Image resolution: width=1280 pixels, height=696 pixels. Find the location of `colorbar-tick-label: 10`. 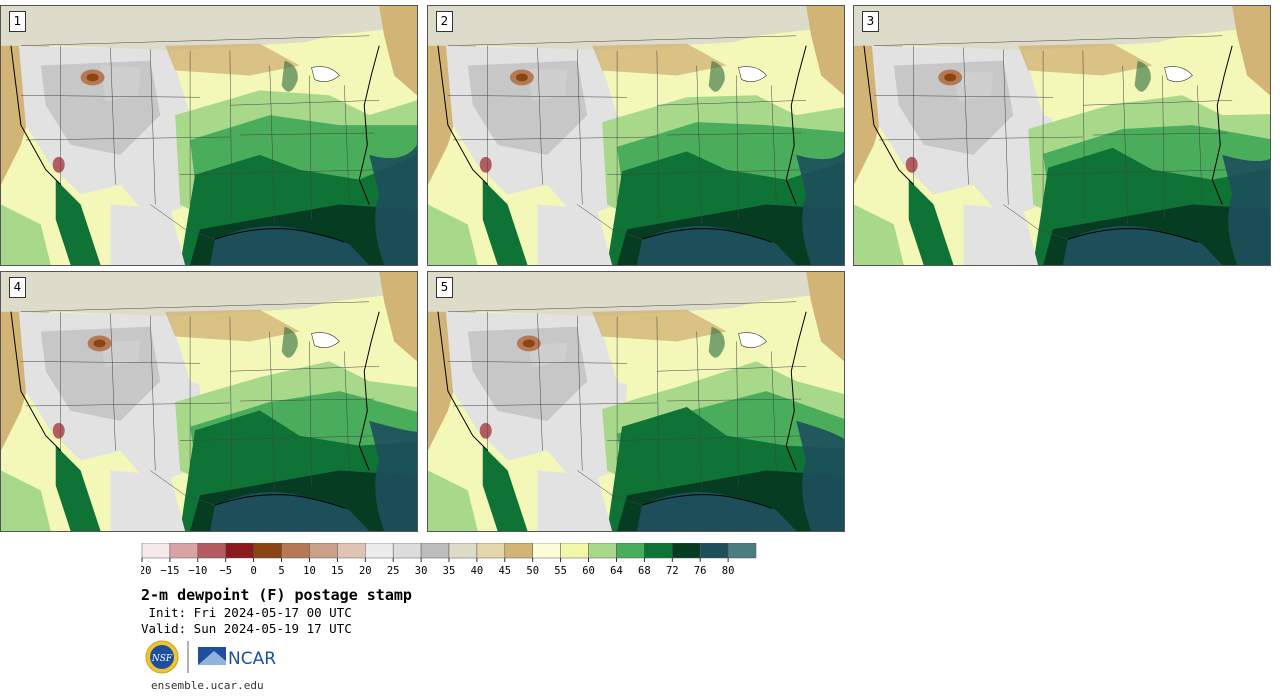

colorbar-tick-label: 10 is located at coordinates (309, 571).